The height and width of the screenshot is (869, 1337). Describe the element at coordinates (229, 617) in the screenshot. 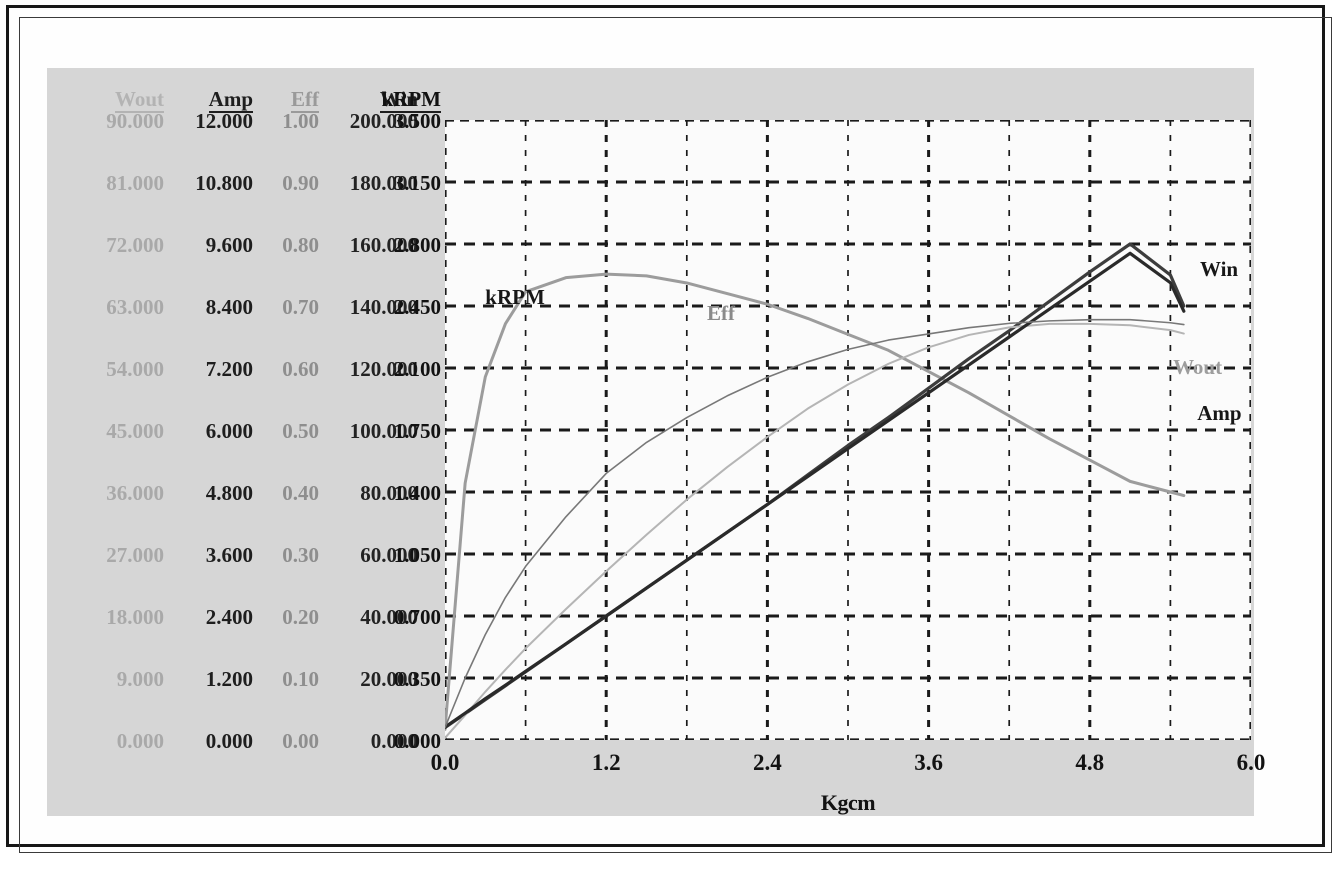

I see `axis-table-cell: 2.400` at that location.